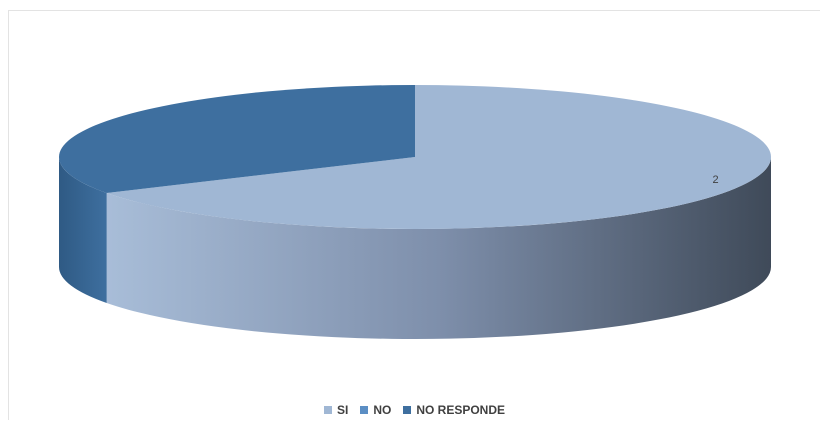  I want to click on legend-label-no: NO, so click(382, 410).